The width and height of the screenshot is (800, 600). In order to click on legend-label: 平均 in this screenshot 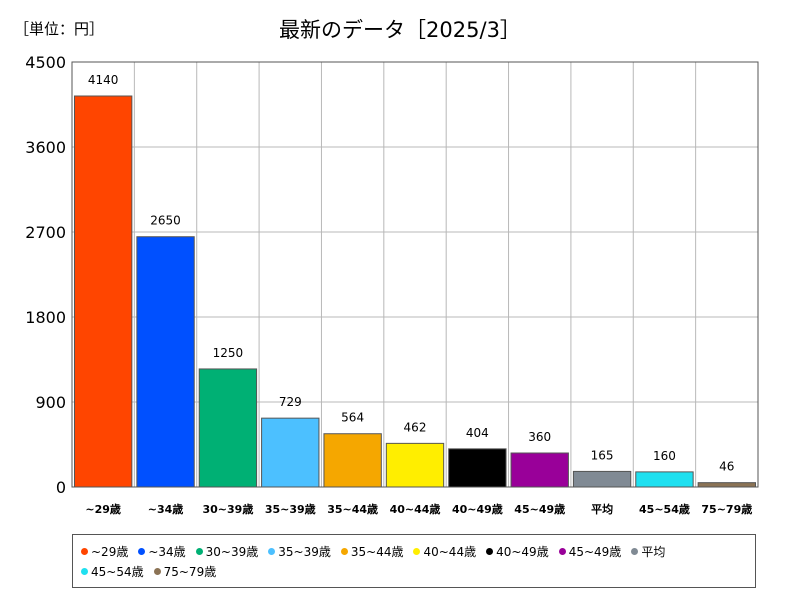, I will do `click(653, 551)`.